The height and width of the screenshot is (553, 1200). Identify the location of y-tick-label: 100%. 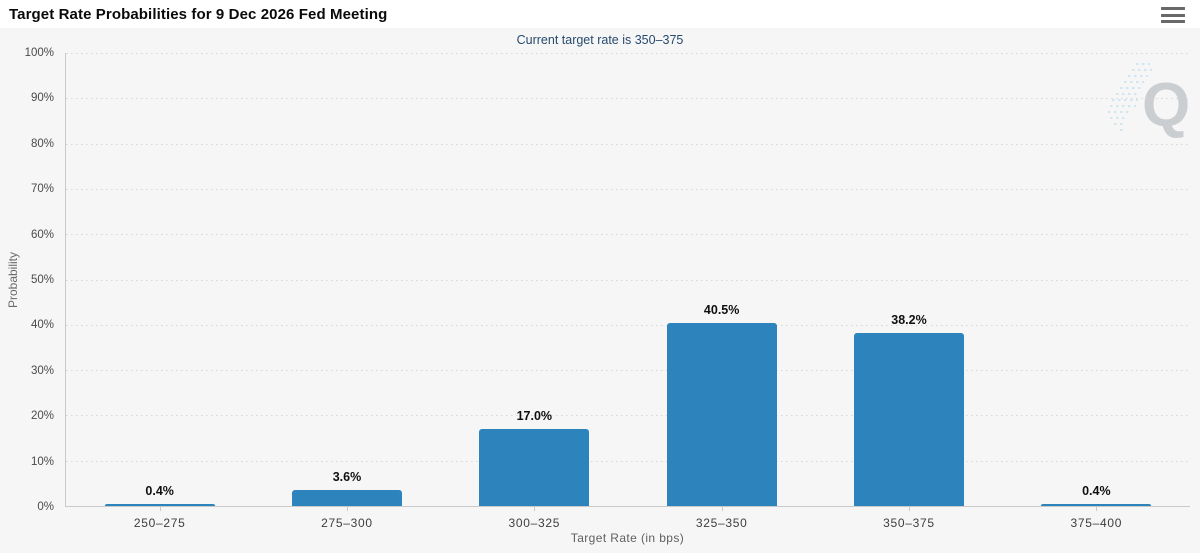
(39, 53).